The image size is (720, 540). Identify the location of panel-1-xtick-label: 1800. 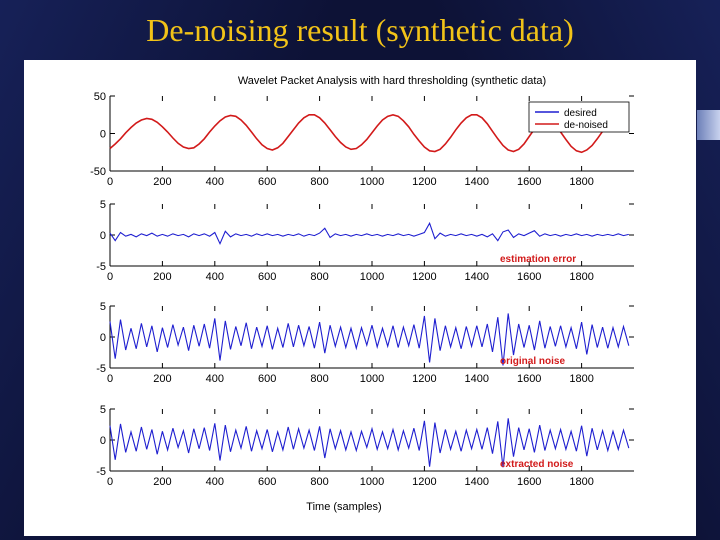
(581, 277).